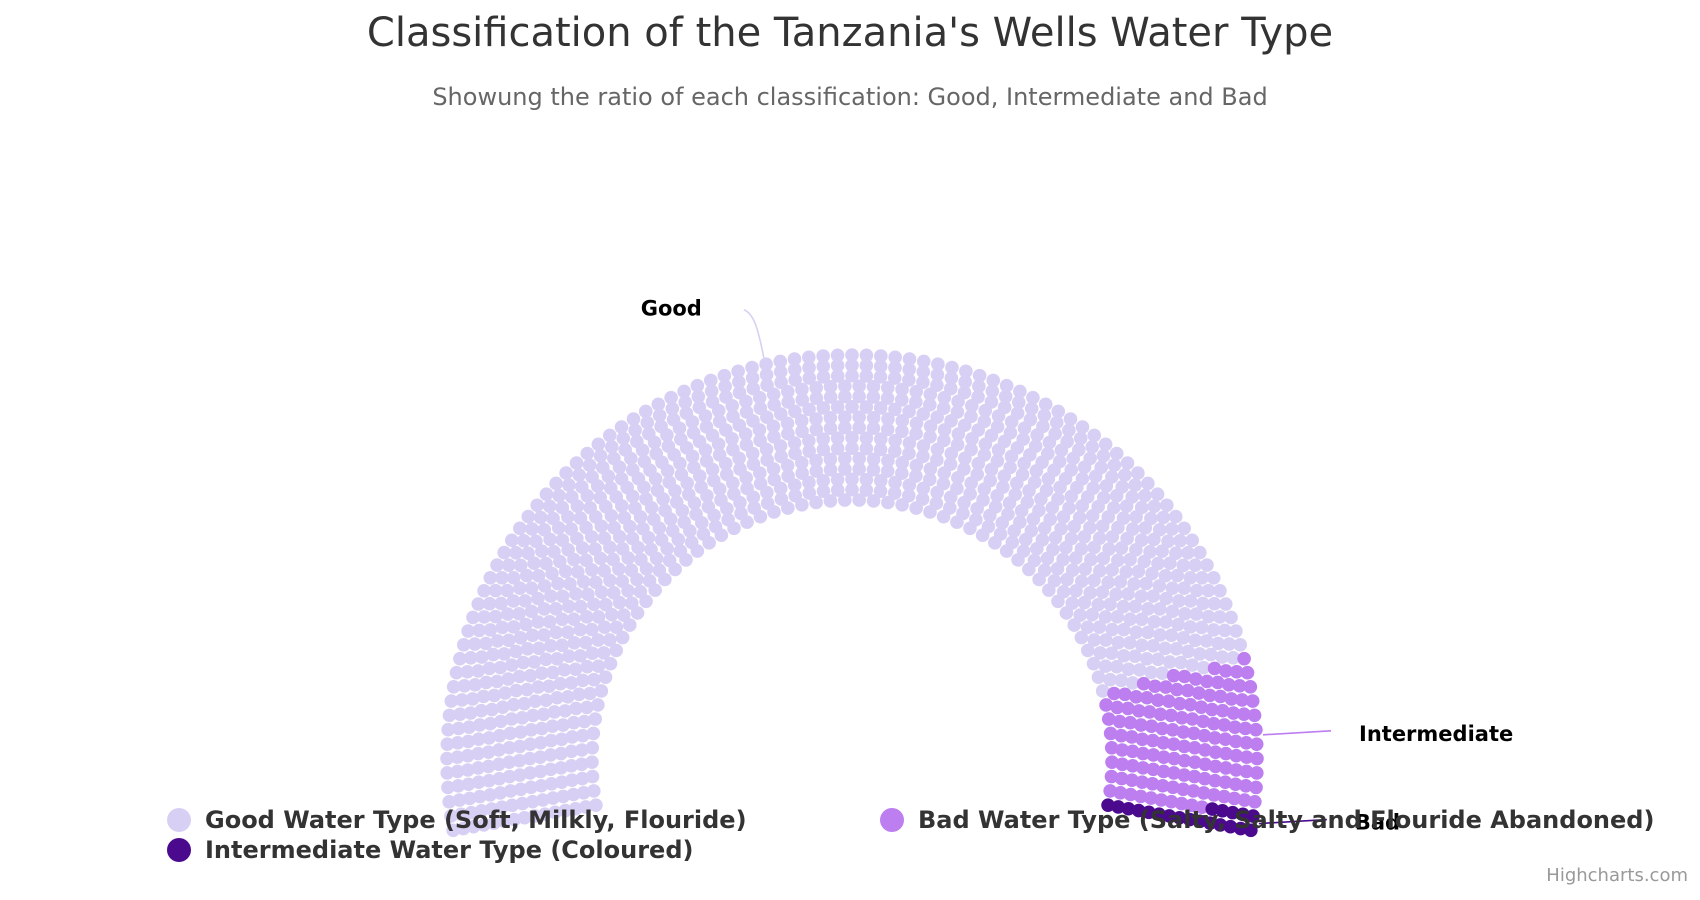 Image resolution: width=1700 pixels, height=900 pixels. I want to click on legend-item-intermediate-type: Intermediate Water Type (Coloured), so click(430, 850).